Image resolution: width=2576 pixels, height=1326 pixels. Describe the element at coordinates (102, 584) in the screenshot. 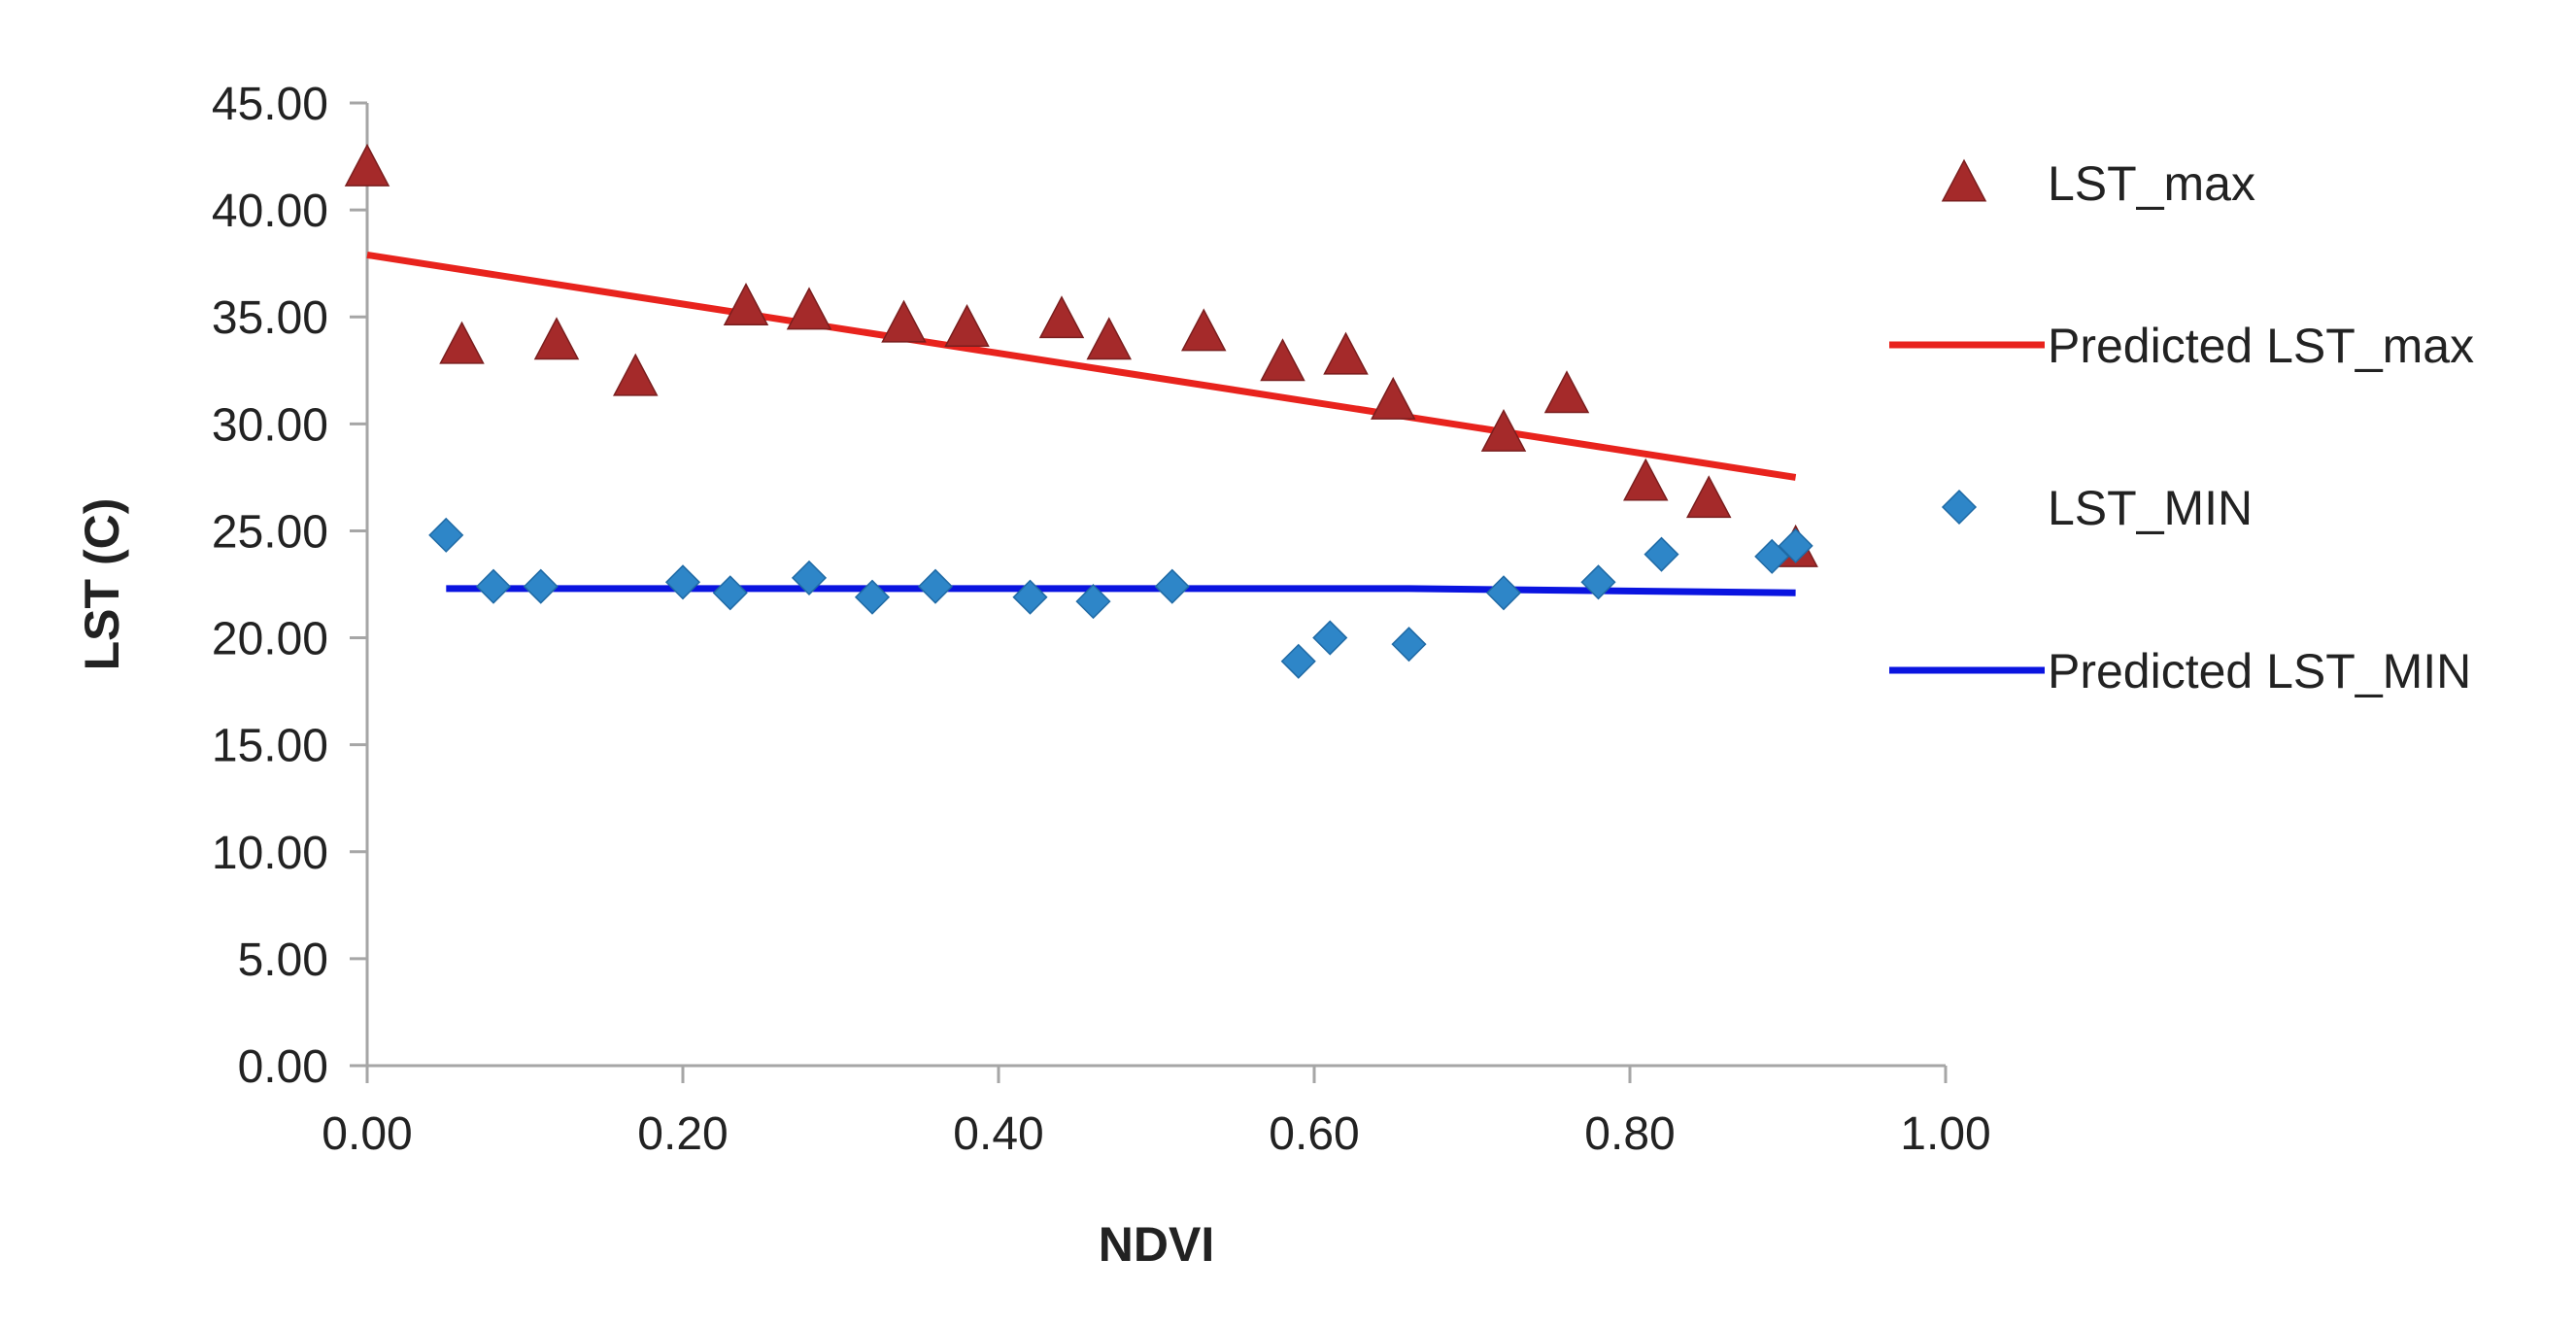

I see `y-axis-title: LST (C)` at that location.